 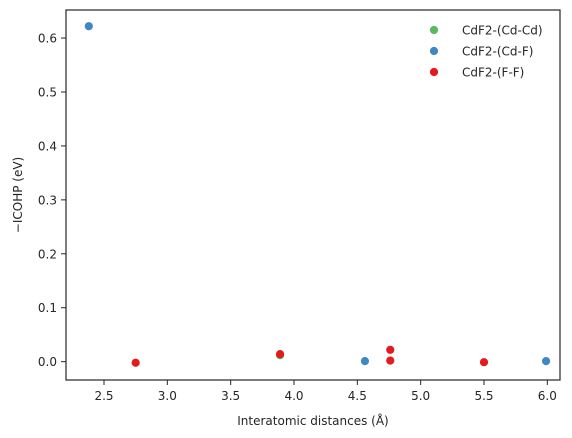 I want to click on legend: CdF2-(Cd-Cd) CdF2-(Cd-F) CdF2-(F-F), so click(x=486, y=52).